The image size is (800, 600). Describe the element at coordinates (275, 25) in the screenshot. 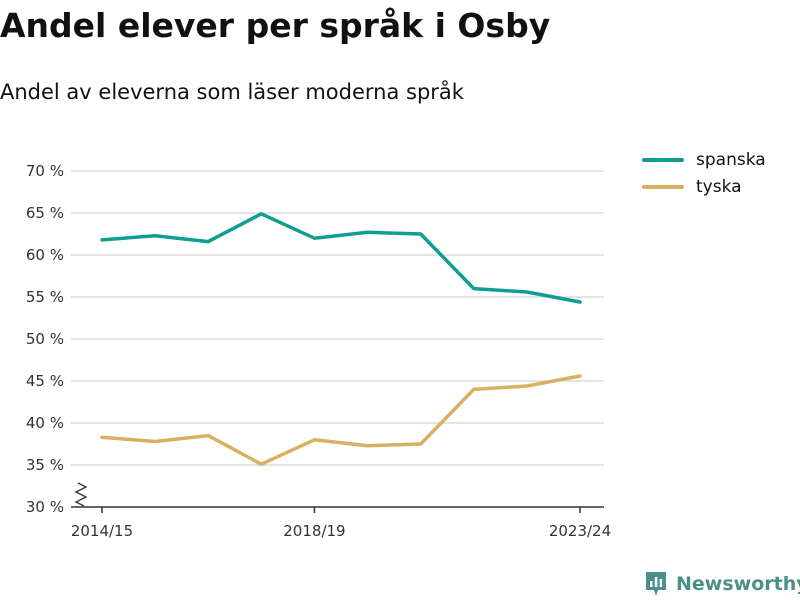

I see `chart-title: Andel elever per språk i Osby` at that location.